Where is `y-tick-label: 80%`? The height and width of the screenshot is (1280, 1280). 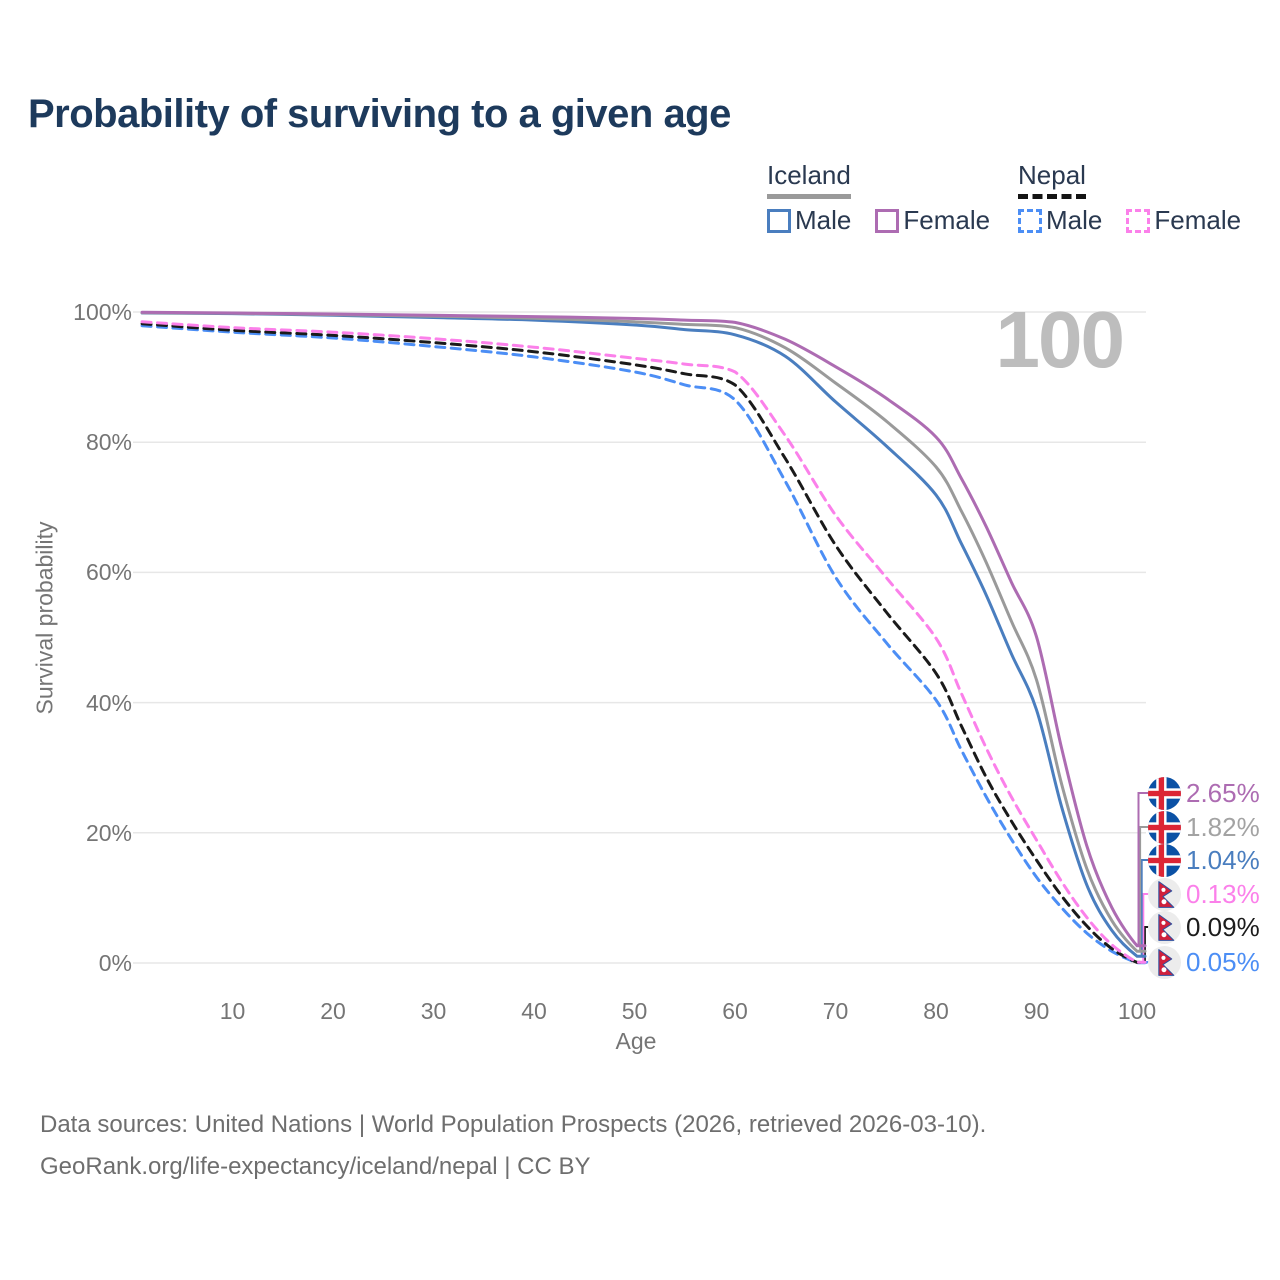
y-tick-label: 80% is located at coordinates (108, 442).